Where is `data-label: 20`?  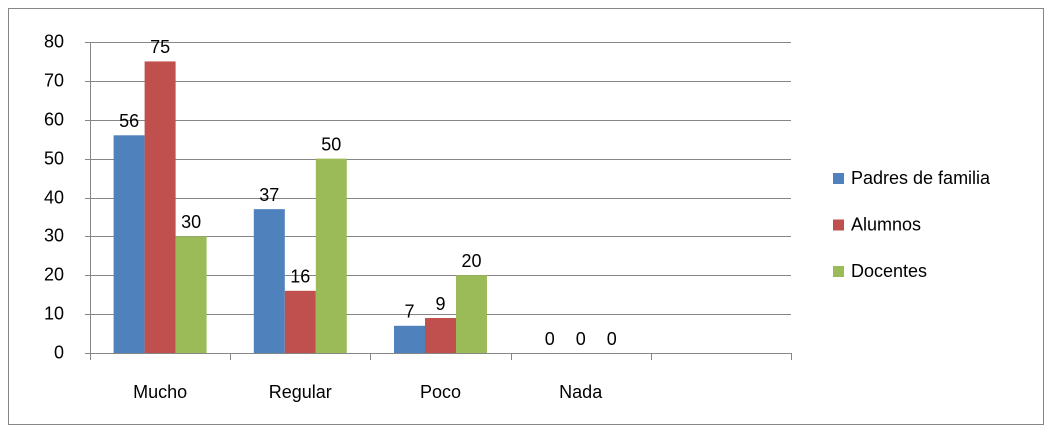
data-label: 20 is located at coordinates (471, 261).